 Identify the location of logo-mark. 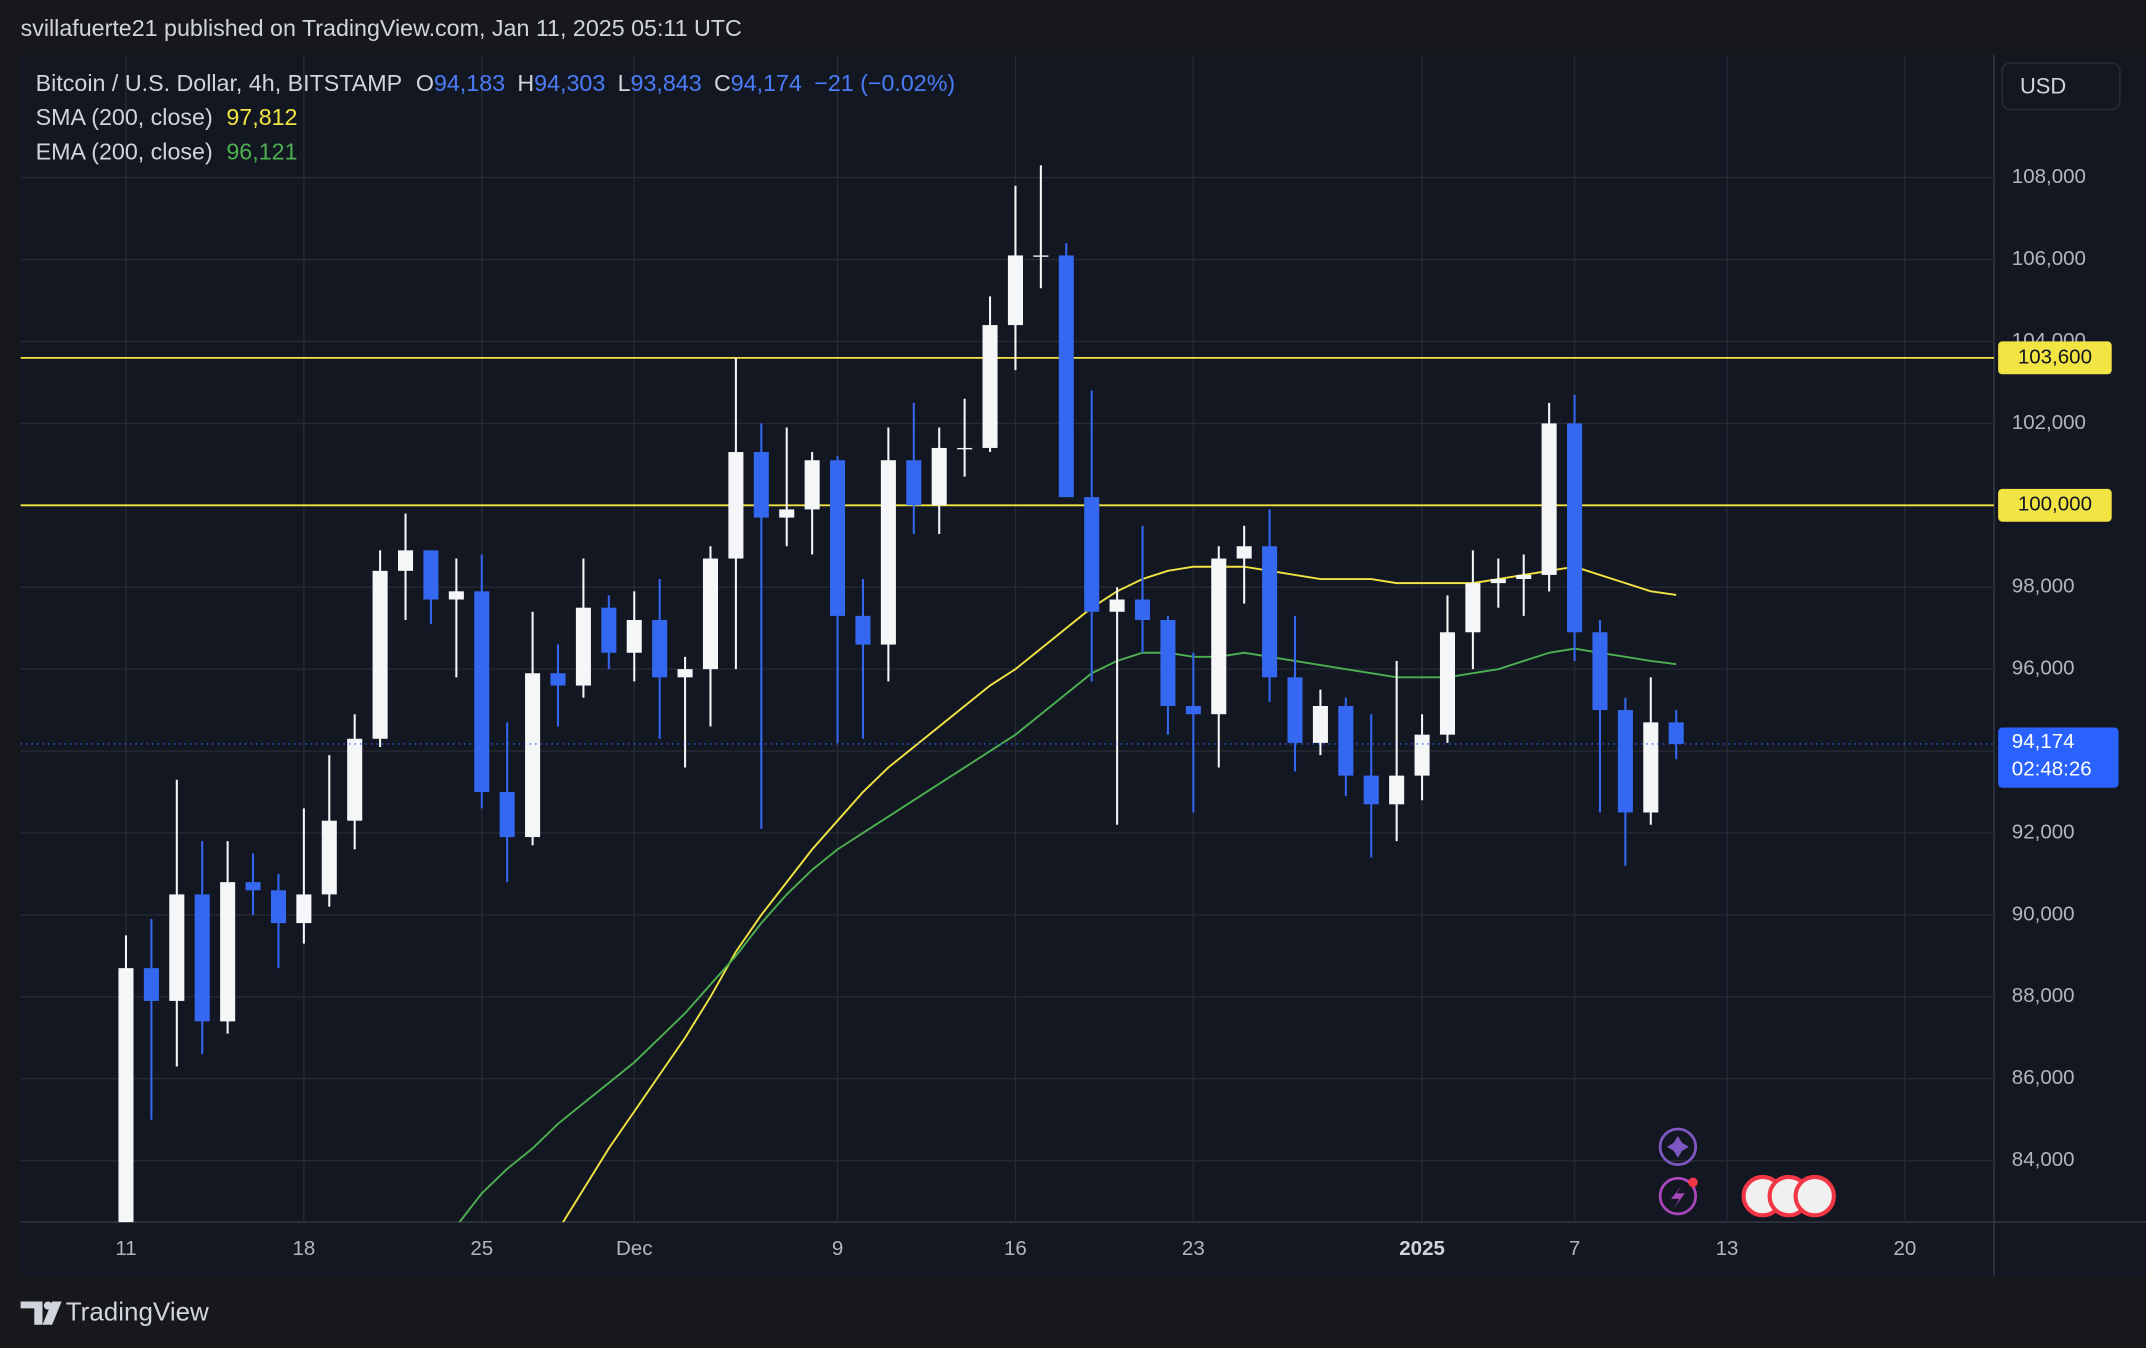
(31, 1313).